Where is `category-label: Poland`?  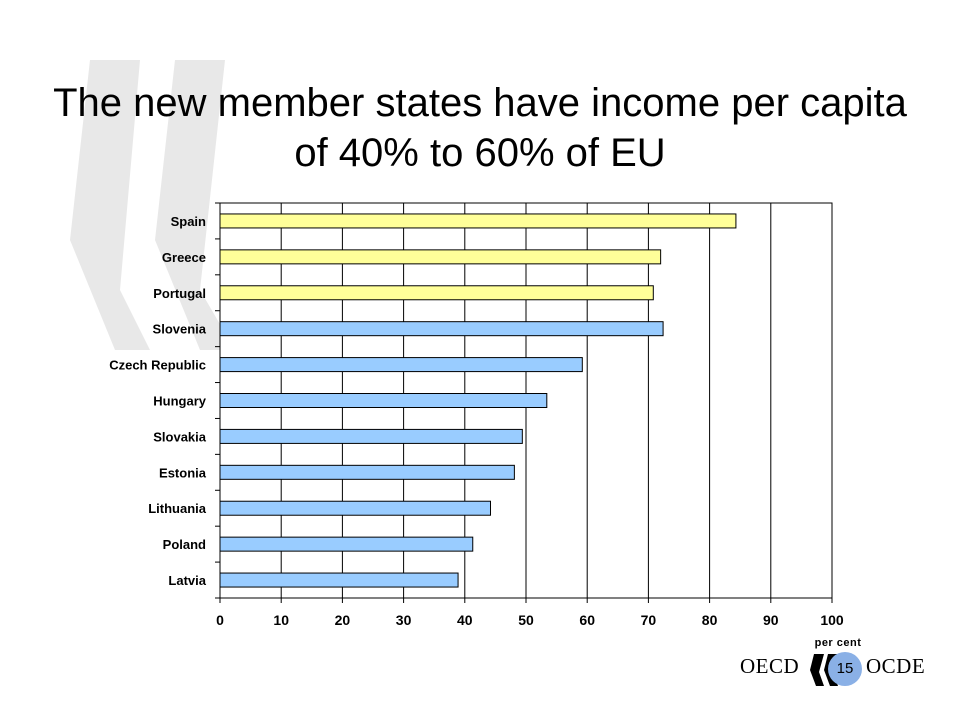 category-label: Poland is located at coordinates (184, 544).